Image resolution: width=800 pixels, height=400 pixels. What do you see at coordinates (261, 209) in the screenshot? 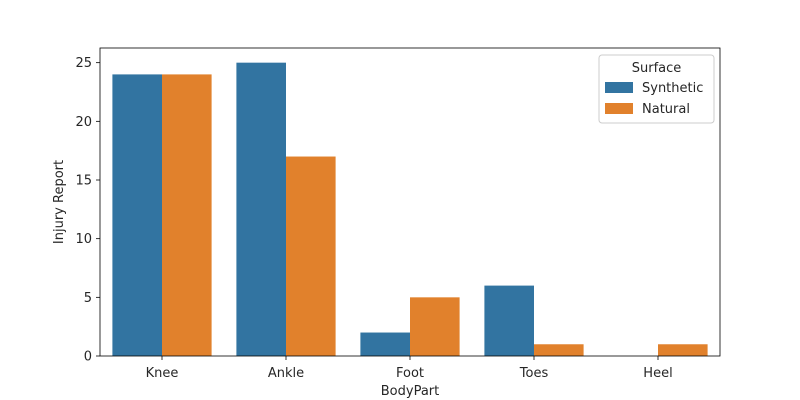
I see `bar-synthetic-ankle` at bounding box center [261, 209].